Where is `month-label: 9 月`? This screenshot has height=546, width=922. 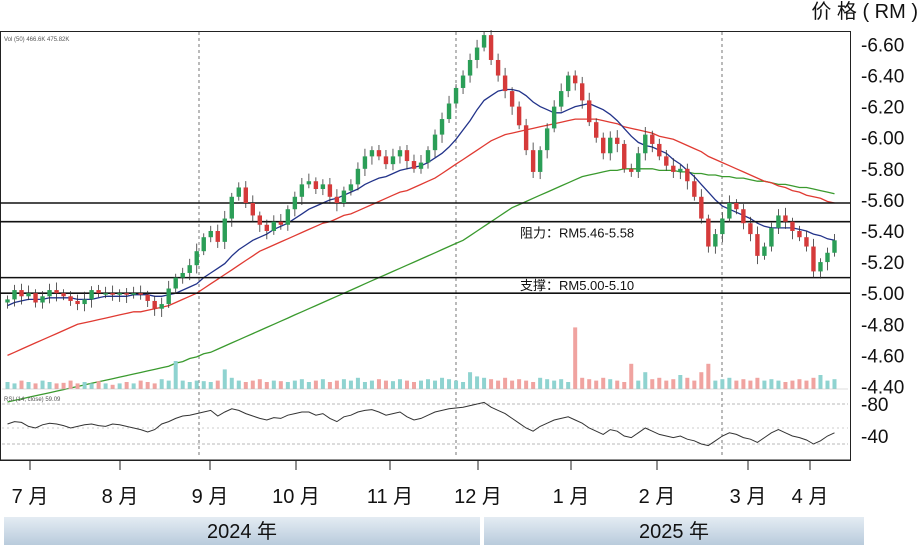 month-label: 9 月 is located at coordinates (210, 497).